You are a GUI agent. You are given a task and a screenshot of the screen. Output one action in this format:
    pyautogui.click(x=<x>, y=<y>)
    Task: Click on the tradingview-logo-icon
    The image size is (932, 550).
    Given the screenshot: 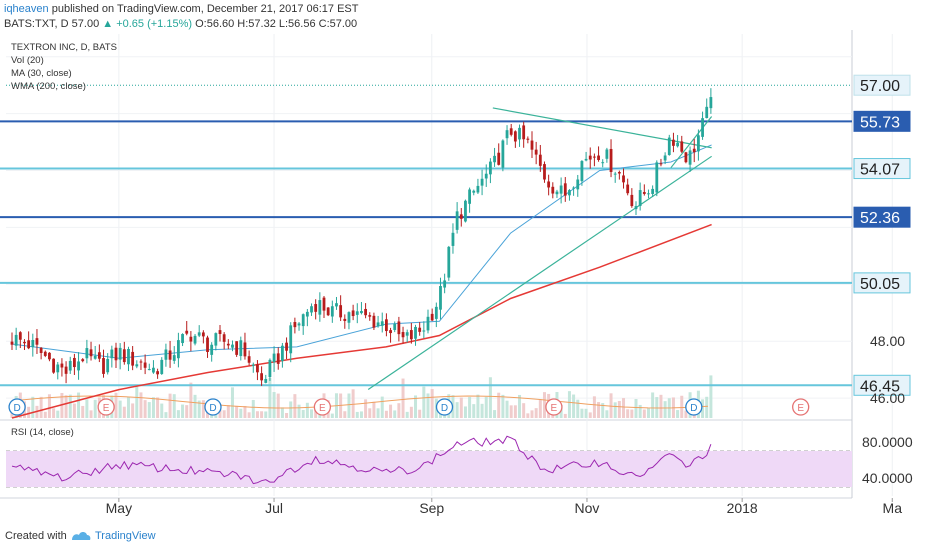 What is the action you would take?
    pyautogui.click(x=81, y=536)
    